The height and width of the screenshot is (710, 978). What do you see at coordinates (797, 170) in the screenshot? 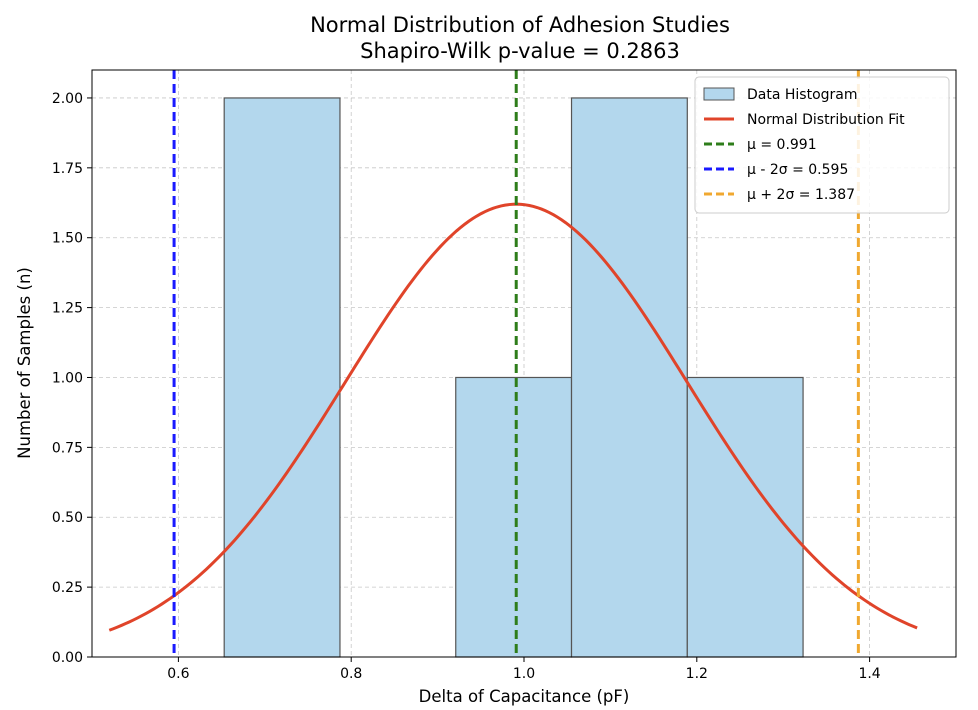
I see `legend-item-minus-2sigma-label: μ - 2σ = 0.595` at bounding box center [797, 170].